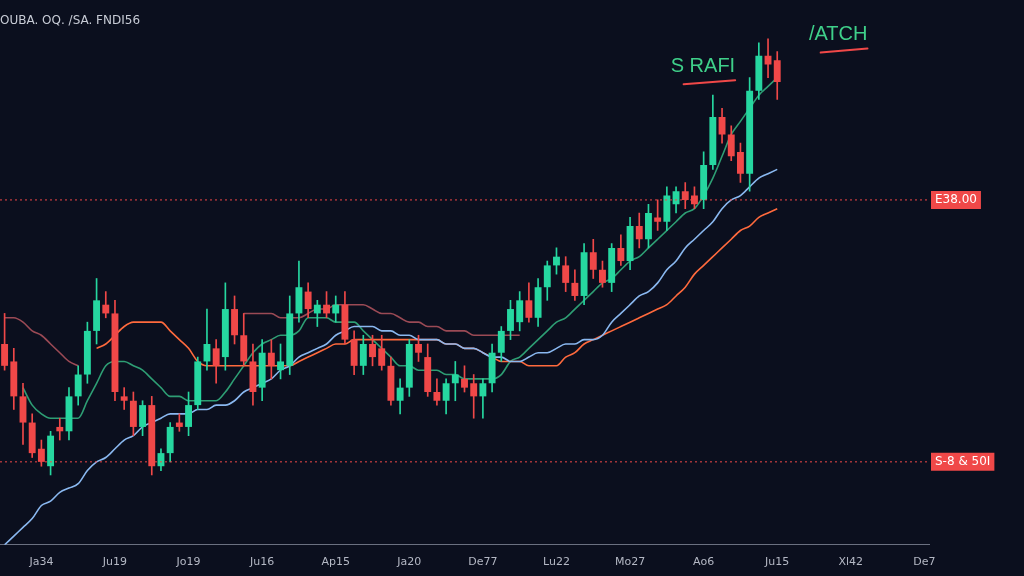  I want to click on x-tick-label: Jo19, so click(188, 562).